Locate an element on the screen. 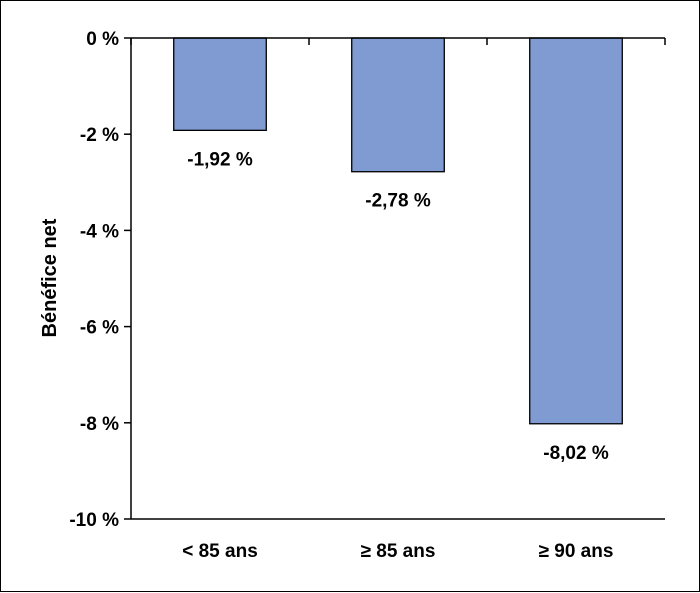 Image resolution: width=700 pixels, height=593 pixels. data-label-1: -1,92 % is located at coordinates (220, 159).